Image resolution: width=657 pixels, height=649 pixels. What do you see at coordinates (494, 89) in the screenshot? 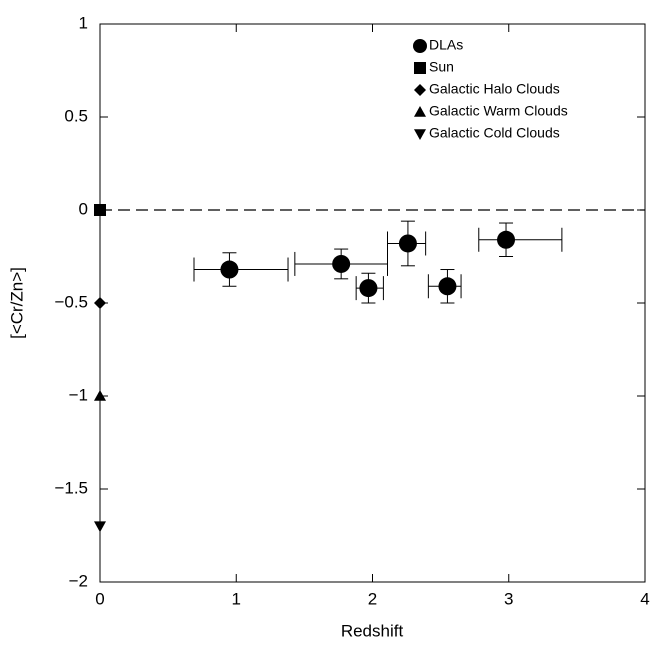
I see `legend-label: Galactic Halo Clouds` at bounding box center [494, 89].